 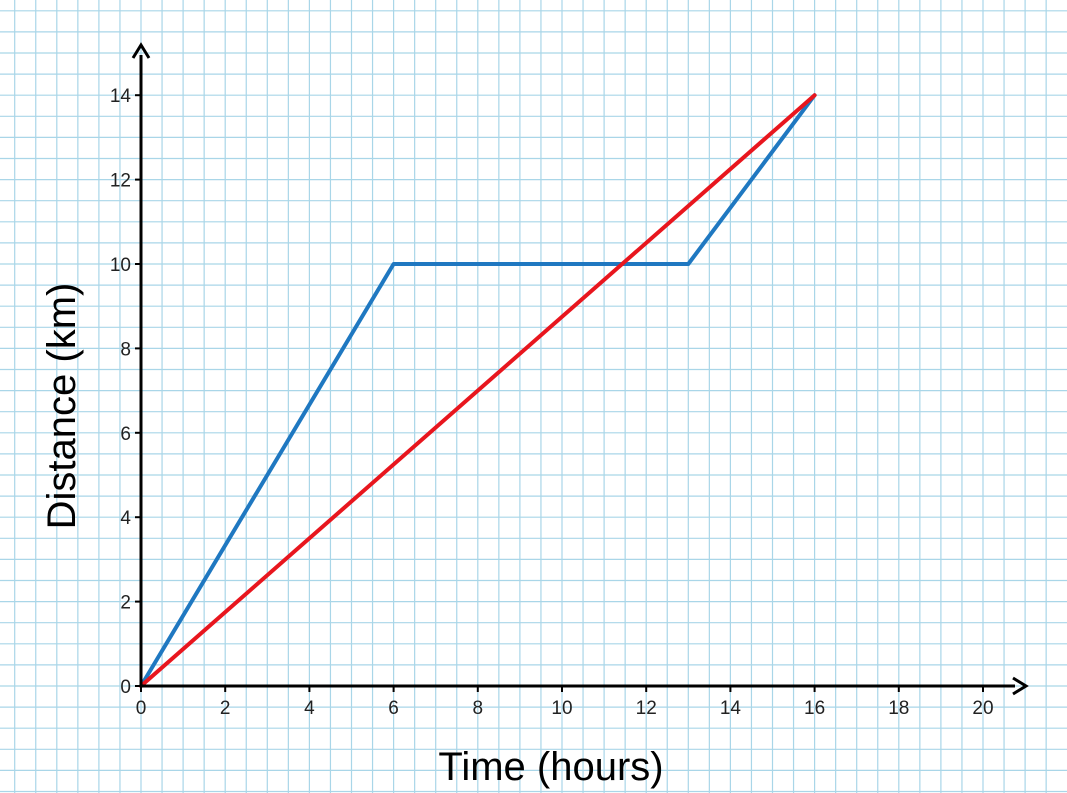 I want to click on y-tick-label: 10, so click(x=120, y=265).